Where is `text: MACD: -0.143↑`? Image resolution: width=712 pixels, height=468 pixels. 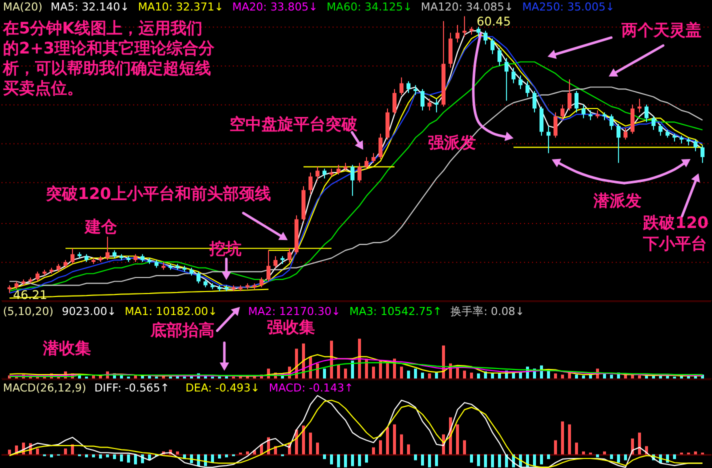 text: MACD: -0.143↑ is located at coordinates (311, 388).